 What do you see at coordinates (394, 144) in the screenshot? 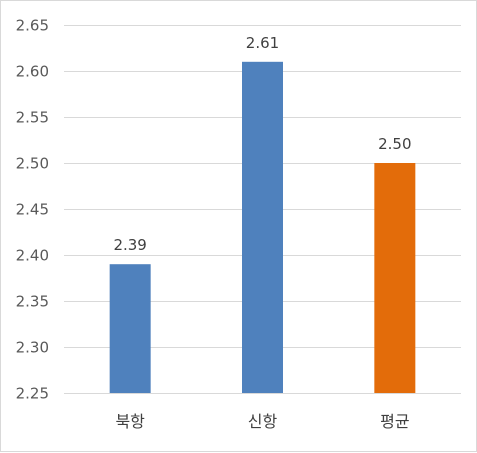
I see `data-label: 2.50` at bounding box center [394, 144].